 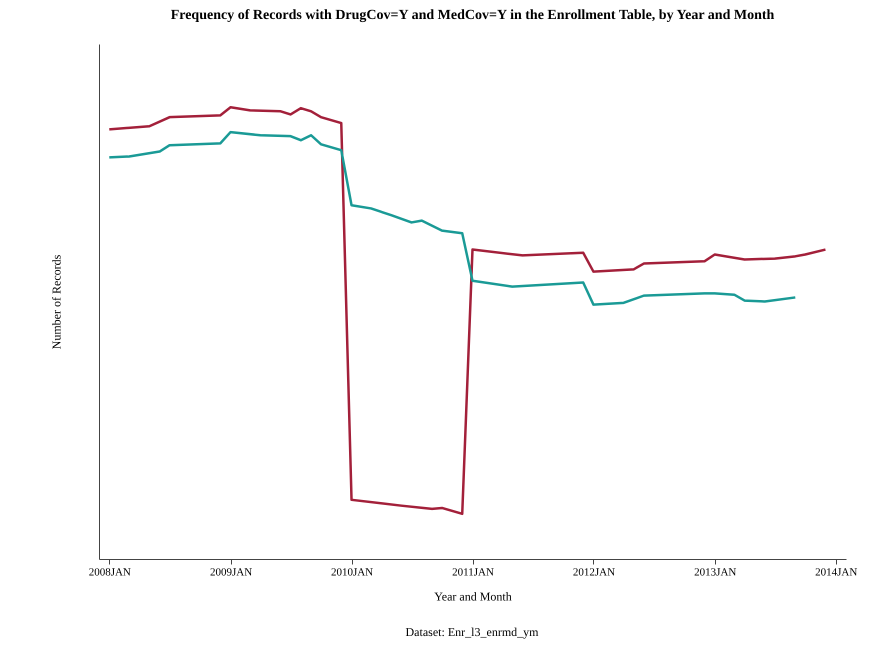 I want to click on x-tick-label: 2012JAN, so click(x=594, y=572).